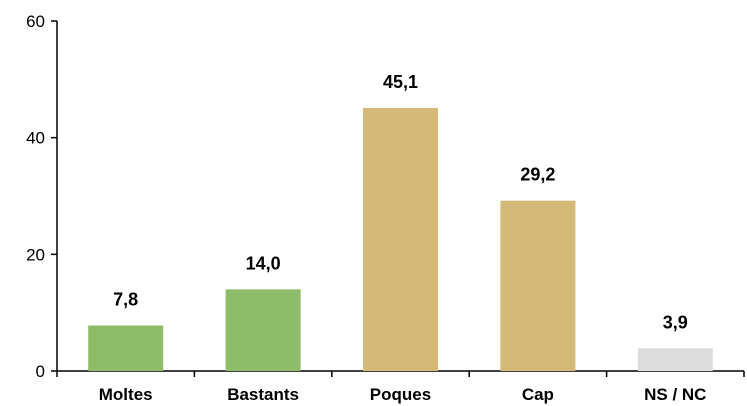  What do you see at coordinates (126, 394) in the screenshot?
I see `category-label: Moltes` at bounding box center [126, 394].